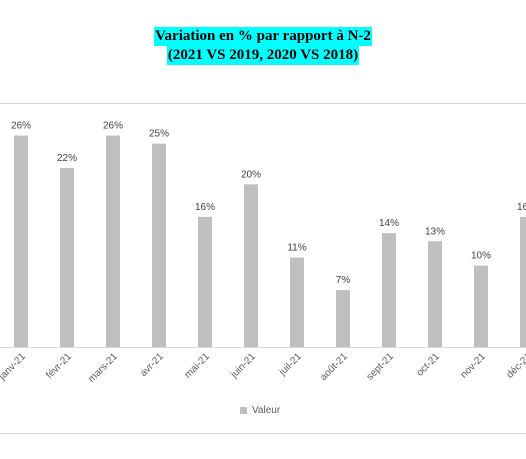 This screenshot has height=459, width=526. I want to click on data-label-avr-21: 25%, so click(159, 134).